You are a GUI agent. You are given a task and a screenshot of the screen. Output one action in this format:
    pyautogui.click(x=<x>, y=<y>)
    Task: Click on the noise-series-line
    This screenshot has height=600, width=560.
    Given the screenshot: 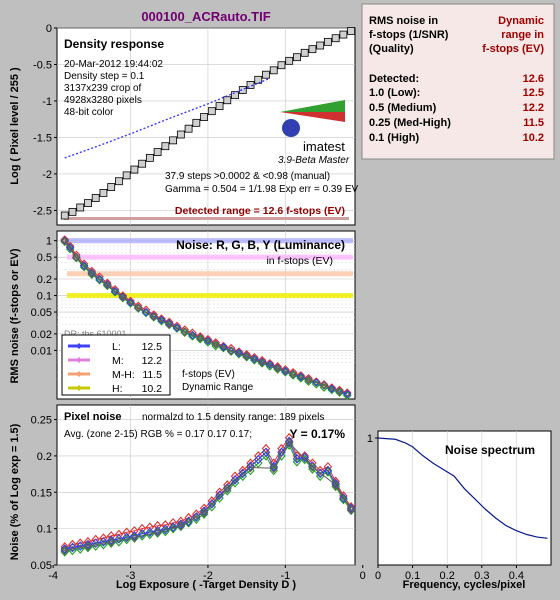 What is the action you would take?
    pyautogui.click(x=202, y=316)
    